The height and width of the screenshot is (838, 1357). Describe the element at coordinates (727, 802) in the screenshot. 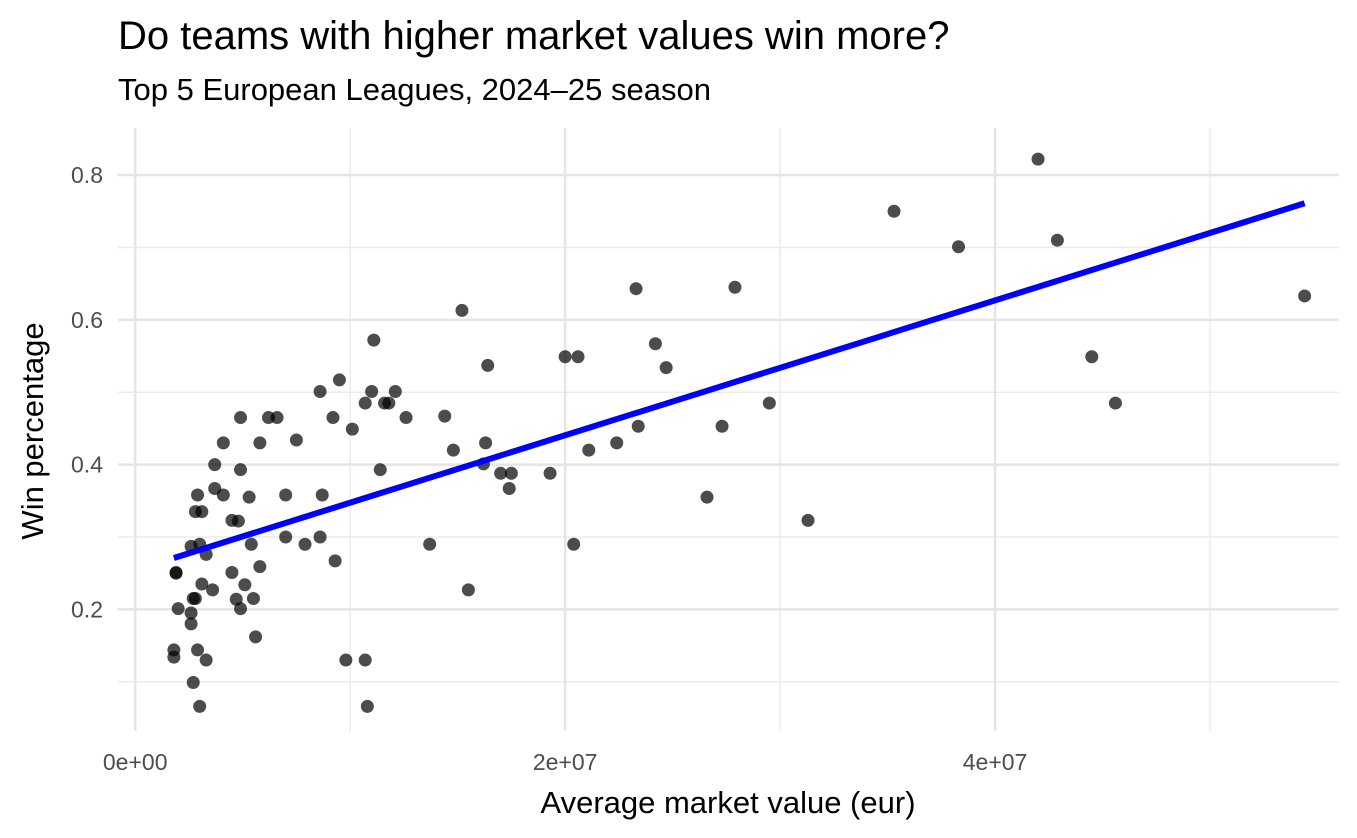

I see `x-axis-title: Average market value (eur)` at that location.